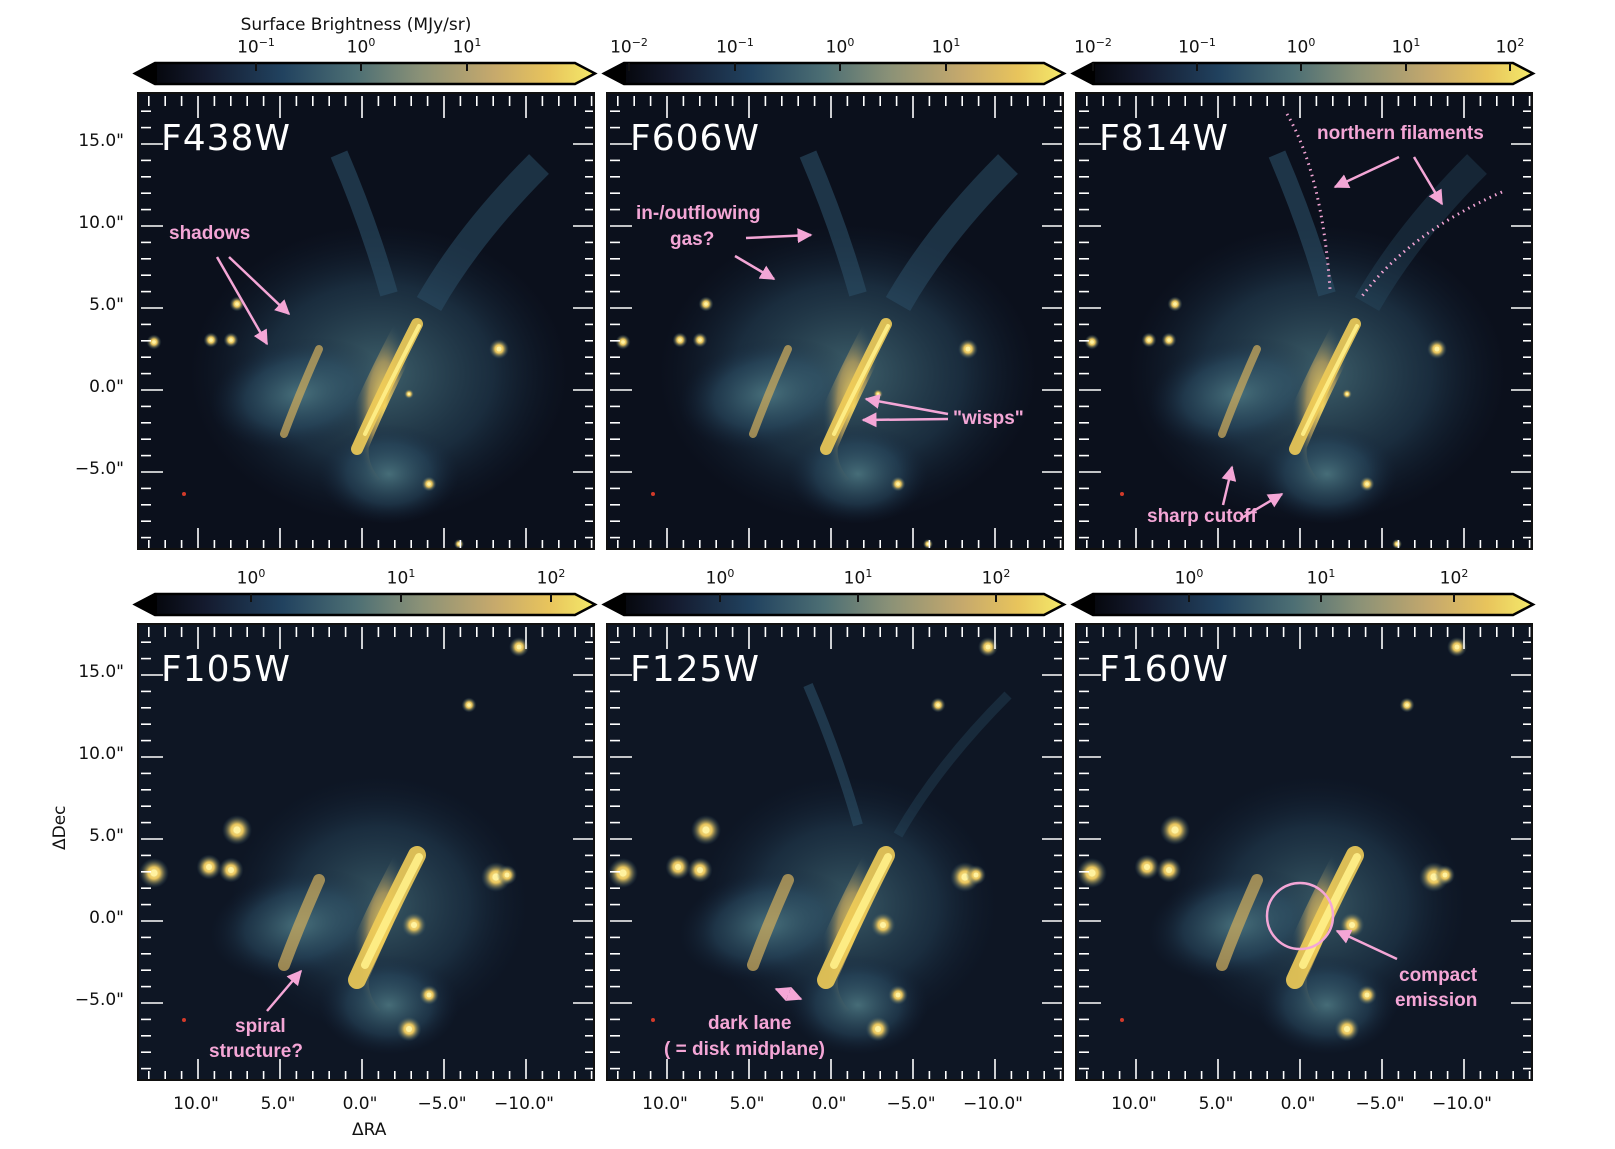  Describe the element at coordinates (369, 1130) in the screenshot. I see `x-axis-label: ΔRA` at that location.